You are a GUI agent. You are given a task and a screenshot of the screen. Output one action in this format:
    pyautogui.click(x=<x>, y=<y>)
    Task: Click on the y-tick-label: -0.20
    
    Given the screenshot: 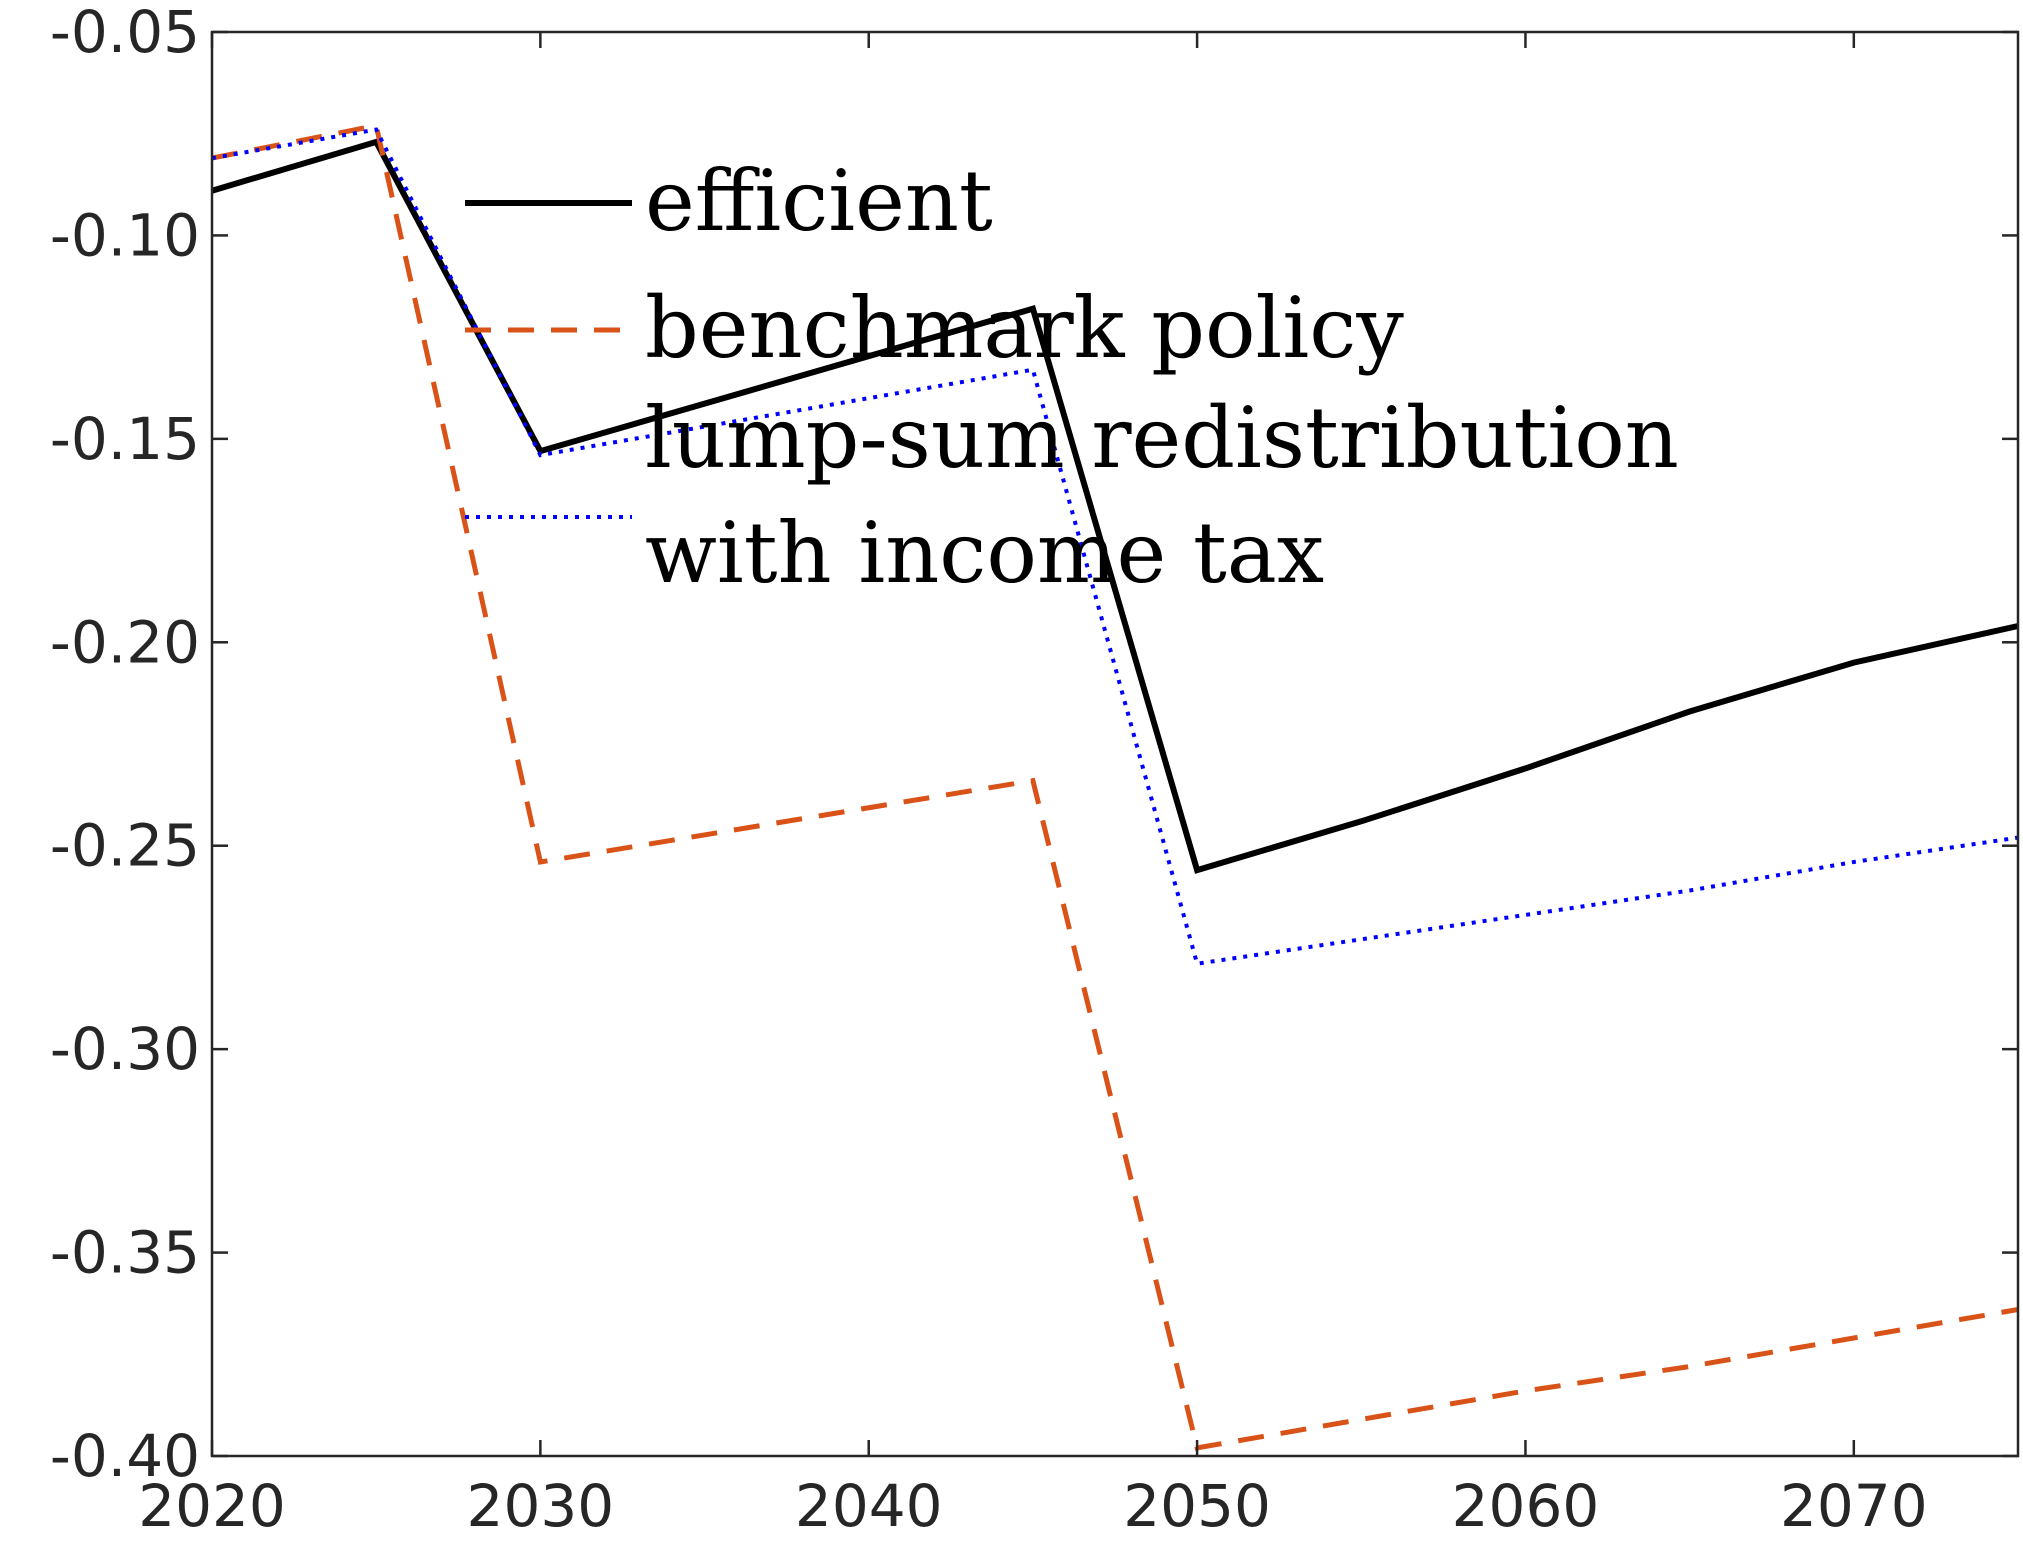 What is the action you would take?
    pyautogui.click(x=125, y=642)
    